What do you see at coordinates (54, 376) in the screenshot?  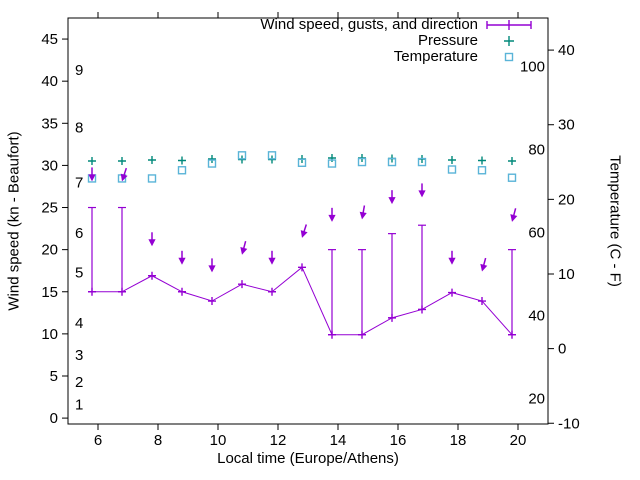 I see `y-left-tick-label: 5` at bounding box center [54, 376].